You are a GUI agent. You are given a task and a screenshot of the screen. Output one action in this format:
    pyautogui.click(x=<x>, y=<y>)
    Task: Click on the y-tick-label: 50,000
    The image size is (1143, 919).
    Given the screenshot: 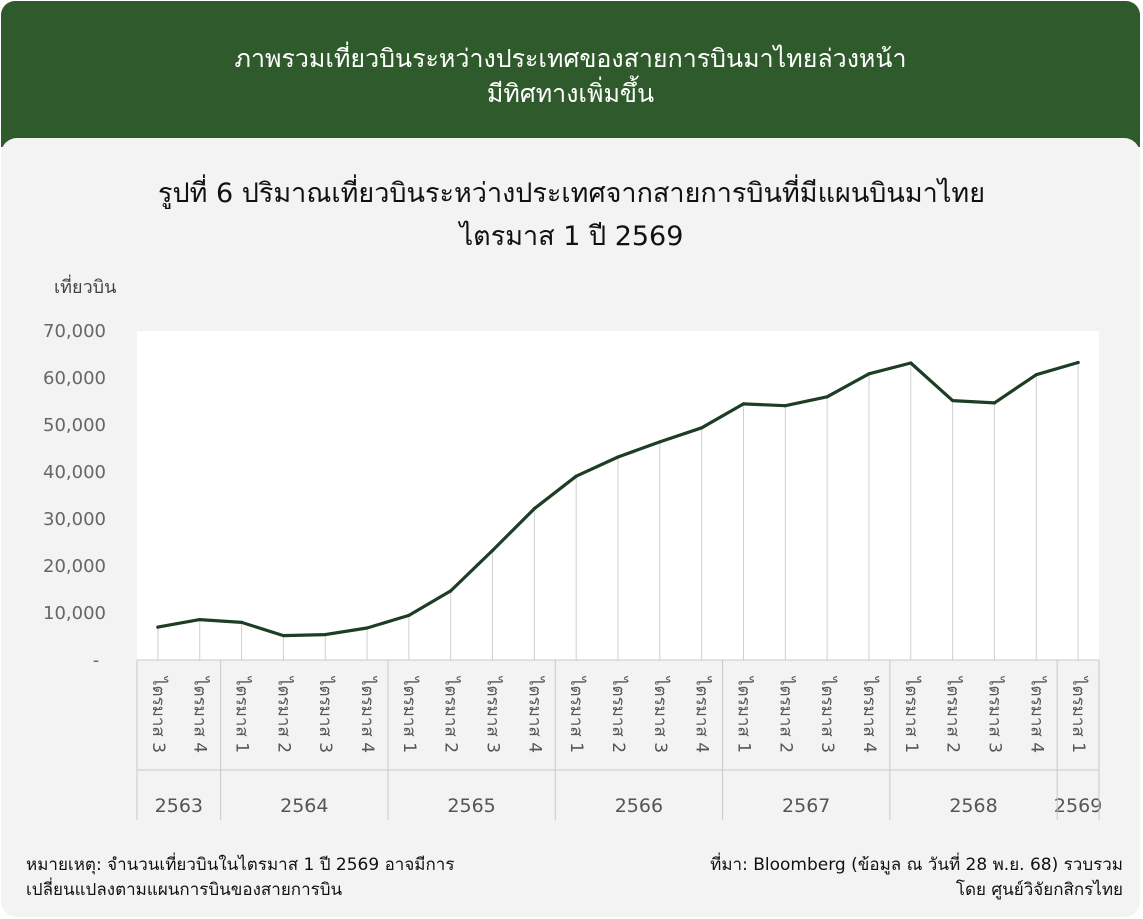 What is the action you would take?
    pyautogui.click(x=74, y=425)
    